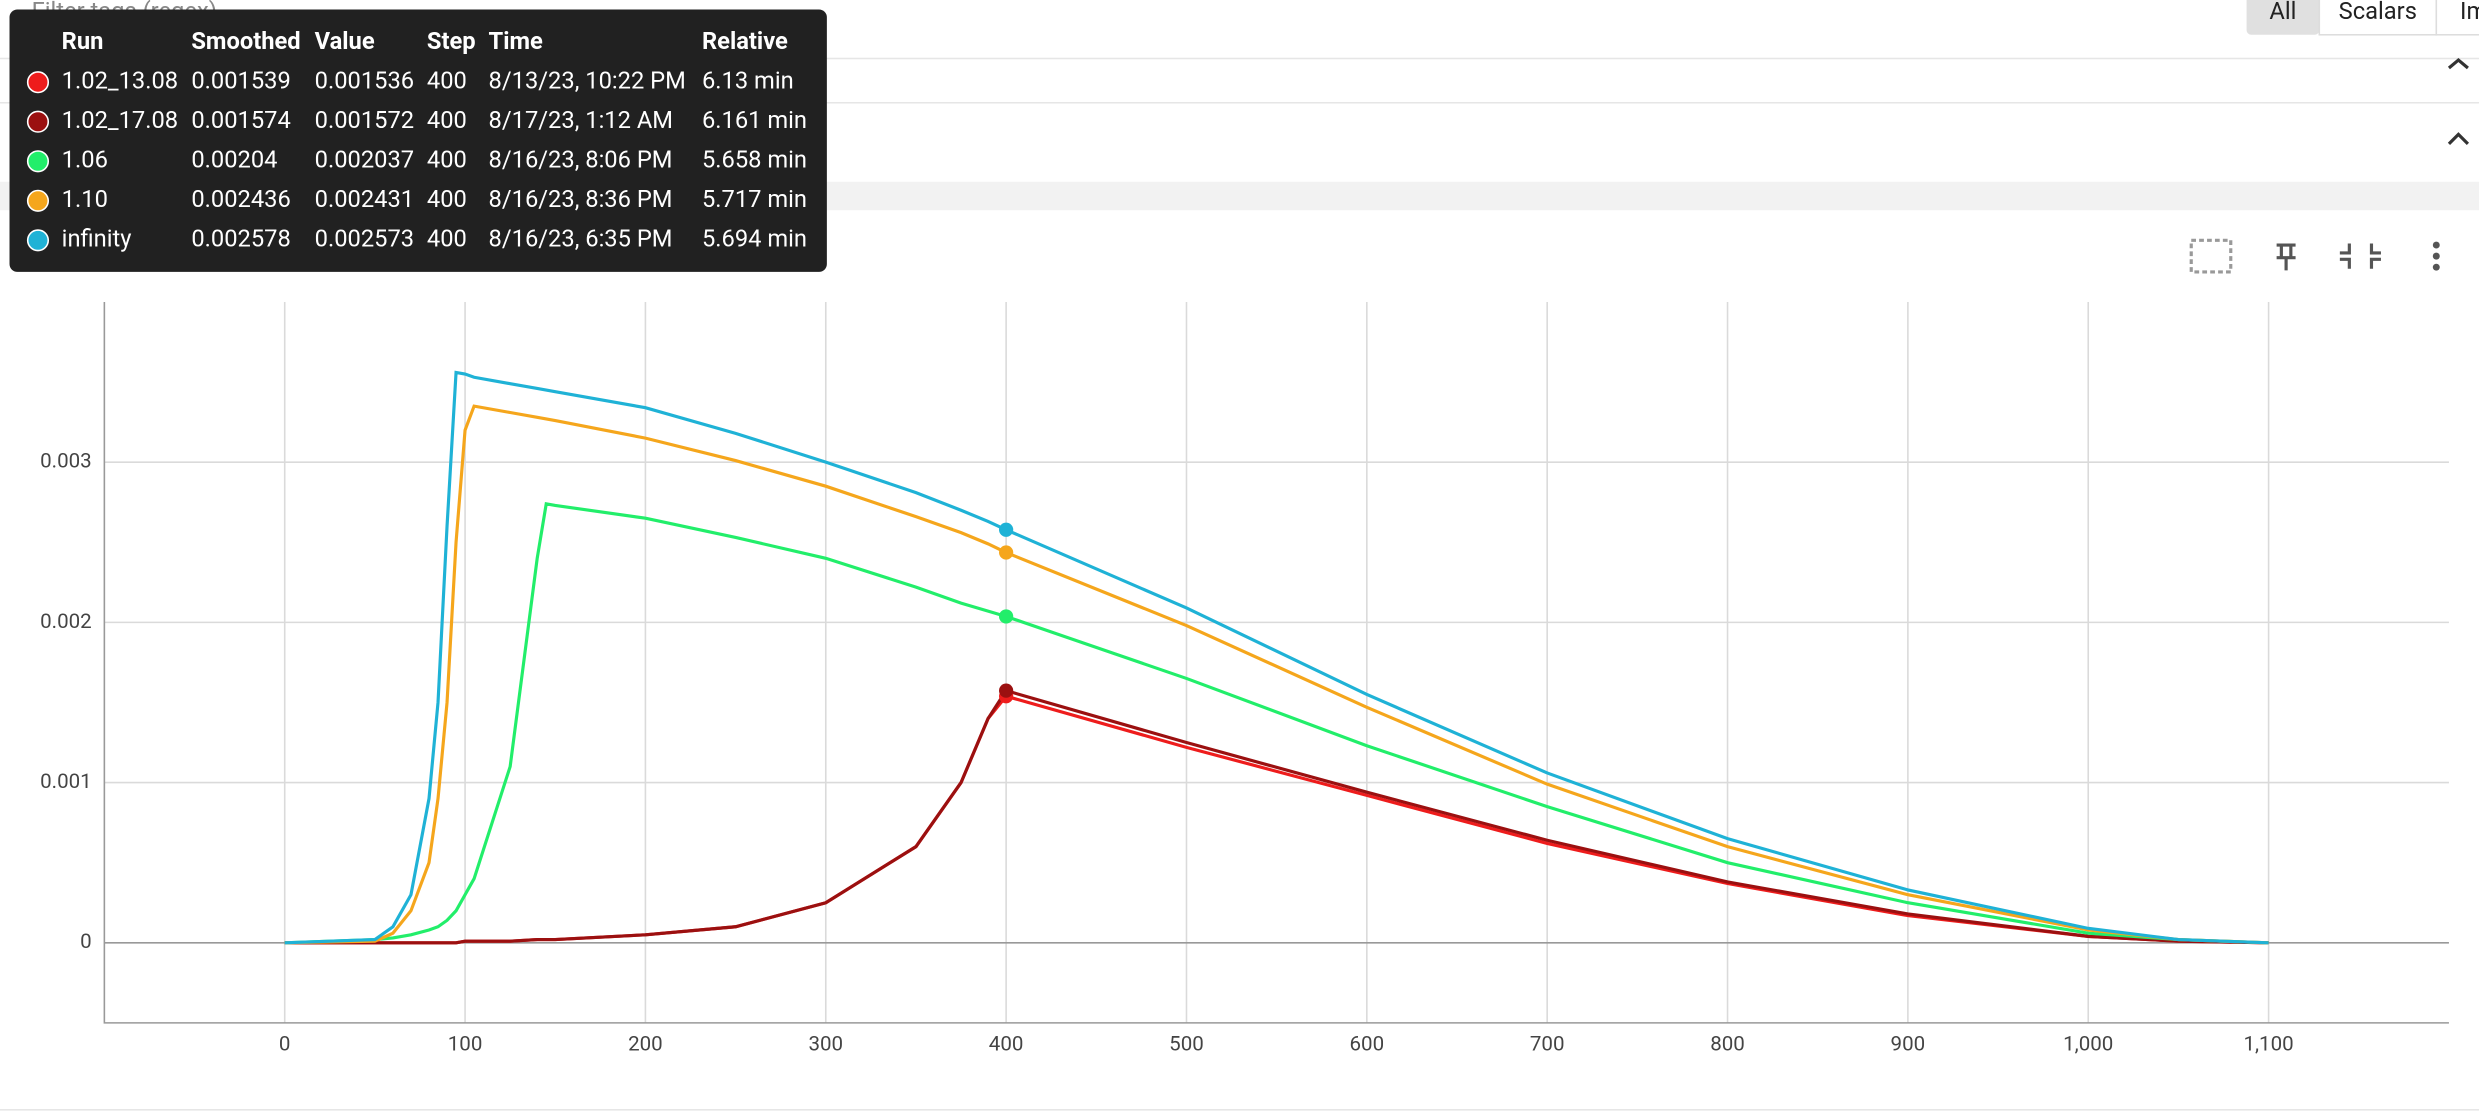  I want to click on tooltip-cell: 5.658 min, so click(754, 160).